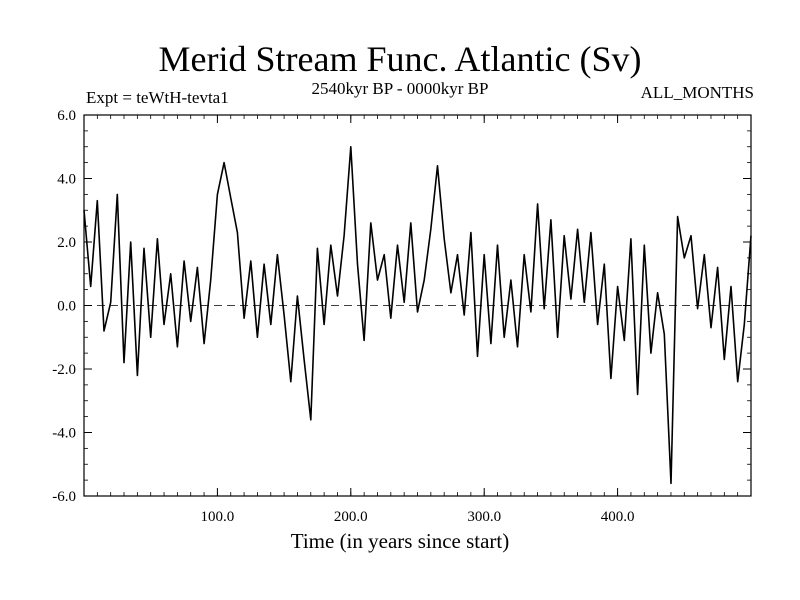  I want to click on y-tick-label: 0.0, so click(66, 307).